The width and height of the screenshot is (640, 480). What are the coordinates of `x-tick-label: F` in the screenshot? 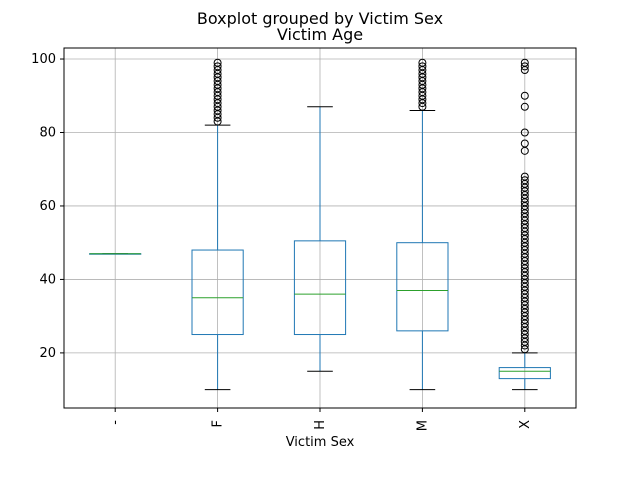 It's located at (218, 423).